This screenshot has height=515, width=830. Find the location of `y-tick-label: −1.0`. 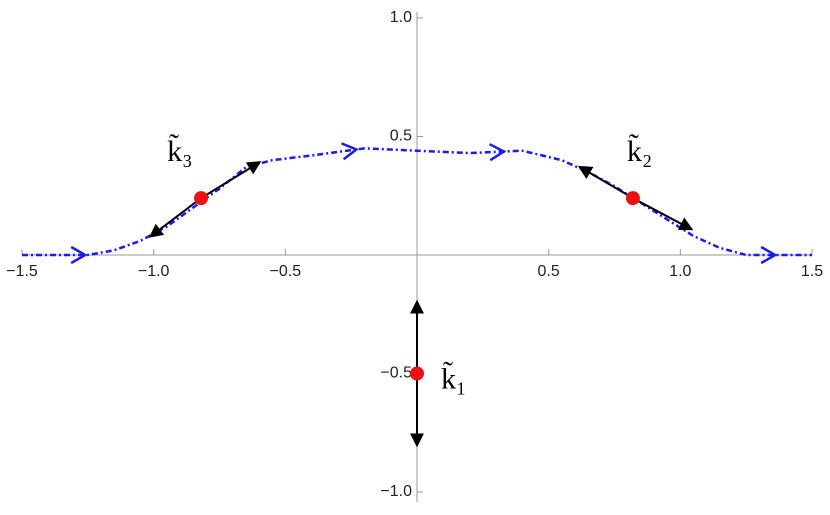

y-tick-label: −1.0 is located at coordinates (396, 491).